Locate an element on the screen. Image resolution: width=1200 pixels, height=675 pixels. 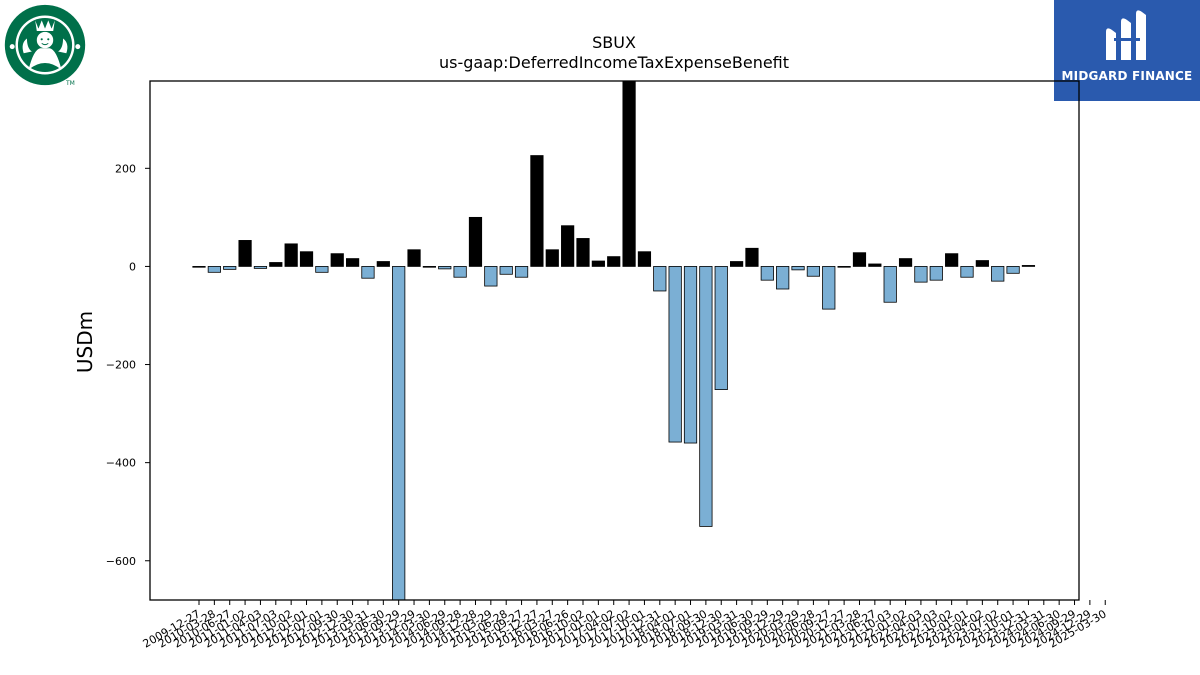
chart-subtitle: us-gaap:DeferredIncomeTaxExpenseBenefit is located at coordinates (614, 62).